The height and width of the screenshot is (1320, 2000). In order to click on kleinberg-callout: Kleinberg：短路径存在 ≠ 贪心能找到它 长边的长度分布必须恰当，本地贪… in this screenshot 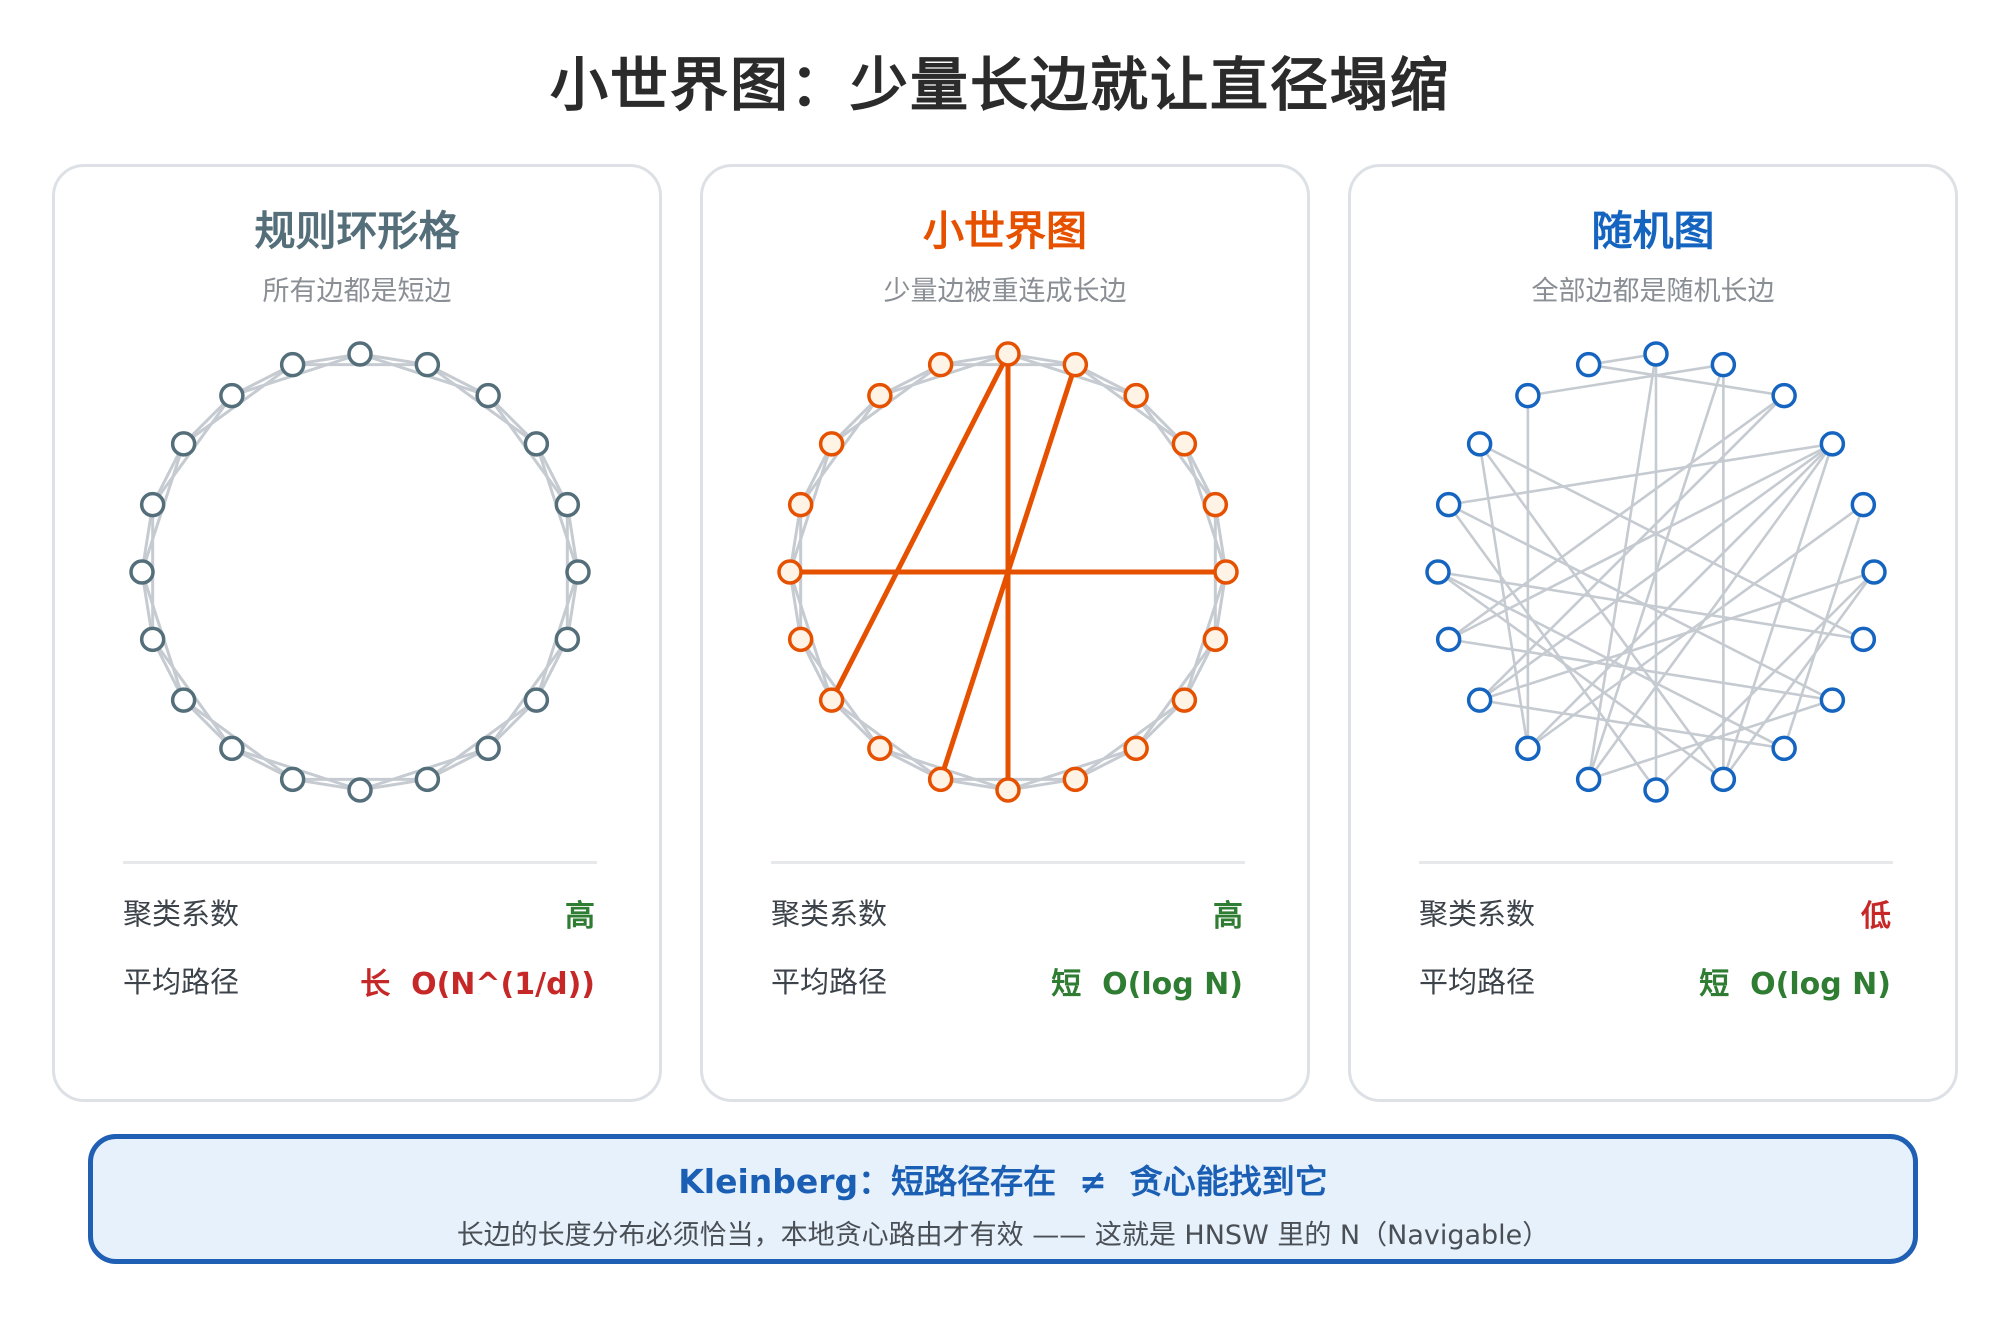, I will do `click(1003, 1199)`.